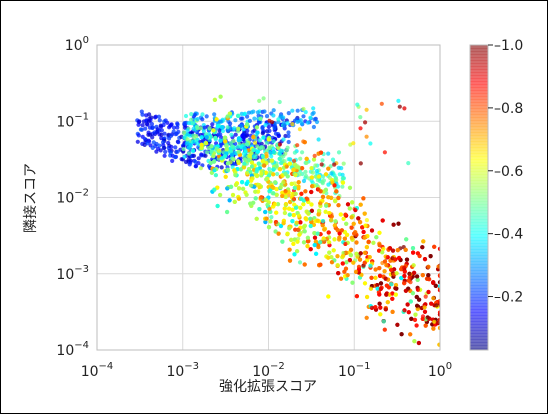 The height and width of the screenshot is (414, 548). What do you see at coordinates (268, 387) in the screenshot?
I see `x-axis-title: 強化拡張スコア` at bounding box center [268, 387].